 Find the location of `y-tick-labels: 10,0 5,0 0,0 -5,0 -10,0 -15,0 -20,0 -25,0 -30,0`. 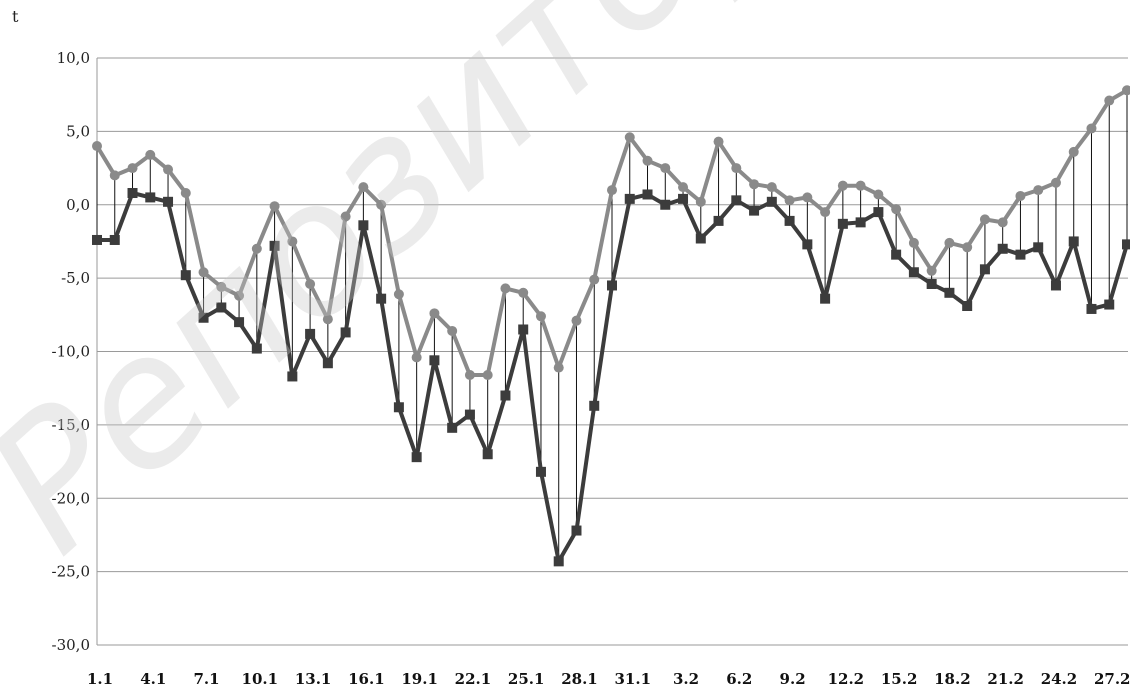

y-tick-labels: 10,0 5,0 0,0 -5,0 -10,0 -15,0 -20,0 -25,0 -30,0 is located at coordinates (71, 351).